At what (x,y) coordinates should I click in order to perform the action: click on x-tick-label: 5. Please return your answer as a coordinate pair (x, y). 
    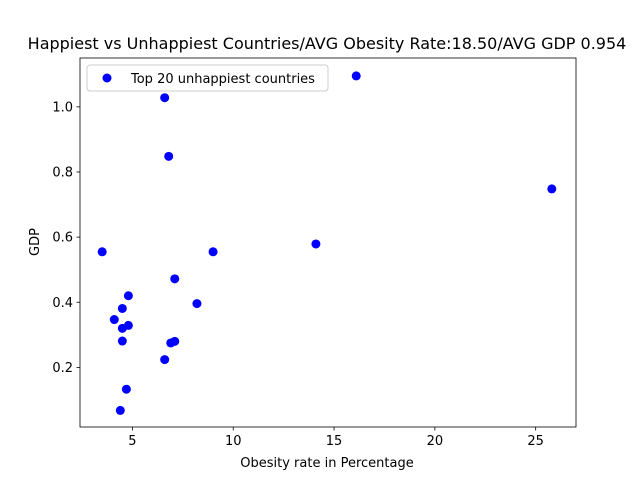
    Looking at the image, I should click on (132, 441).